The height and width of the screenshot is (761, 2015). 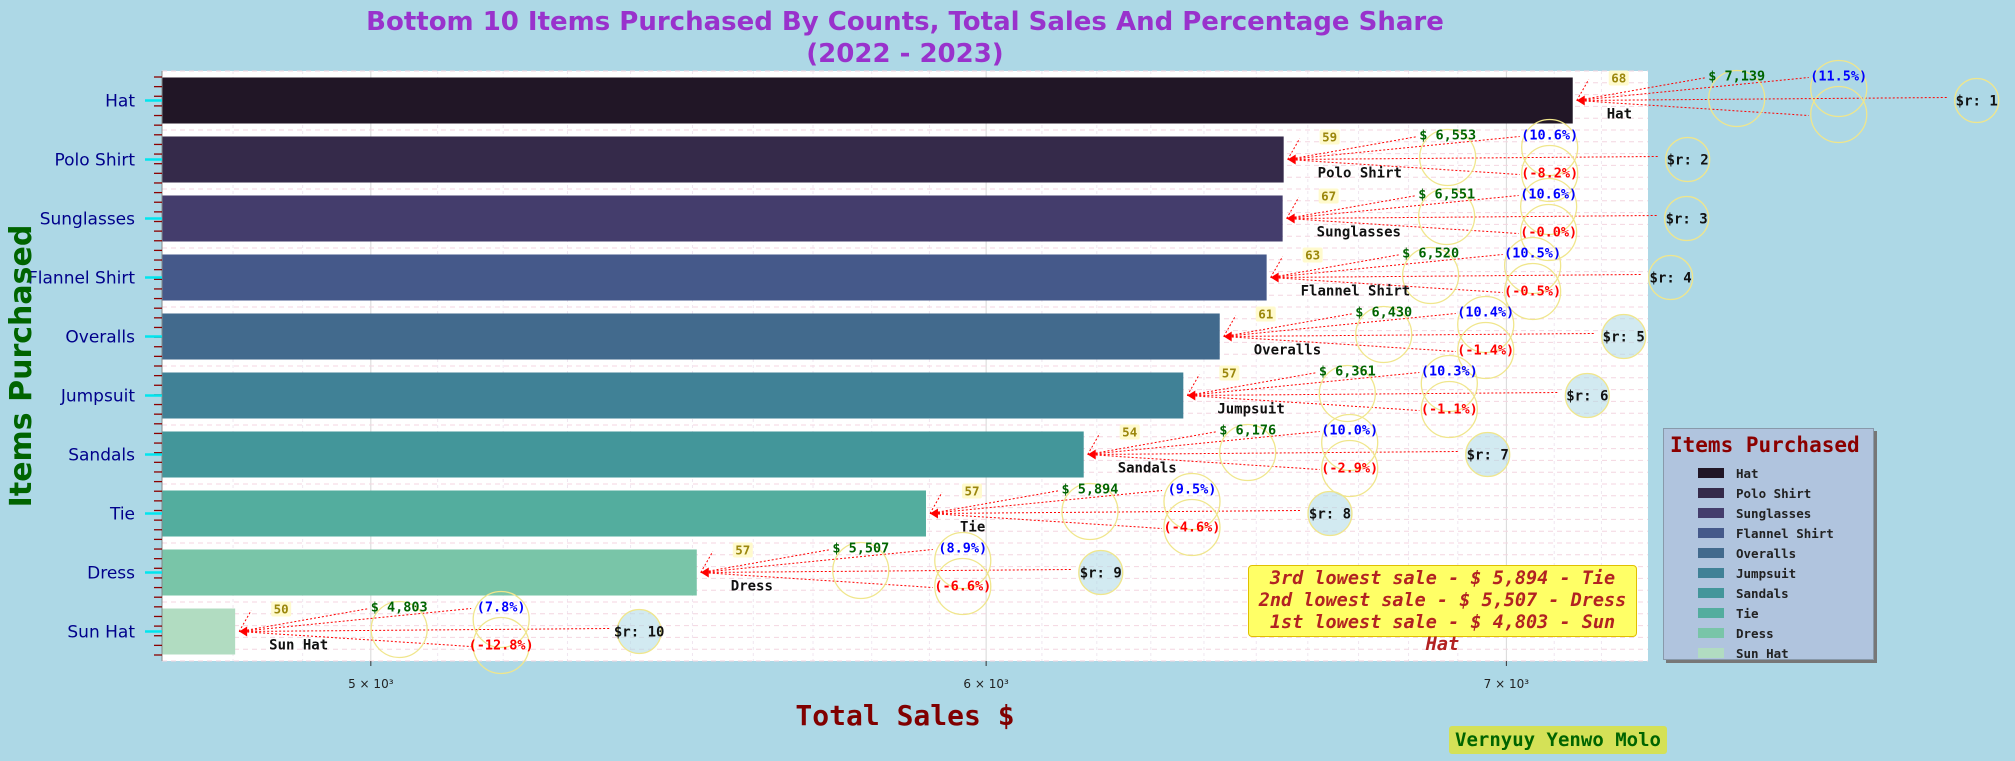 What do you see at coordinates (94, 161) in the screenshot?
I see `y-tick-label: Polo Shirt` at bounding box center [94, 161].